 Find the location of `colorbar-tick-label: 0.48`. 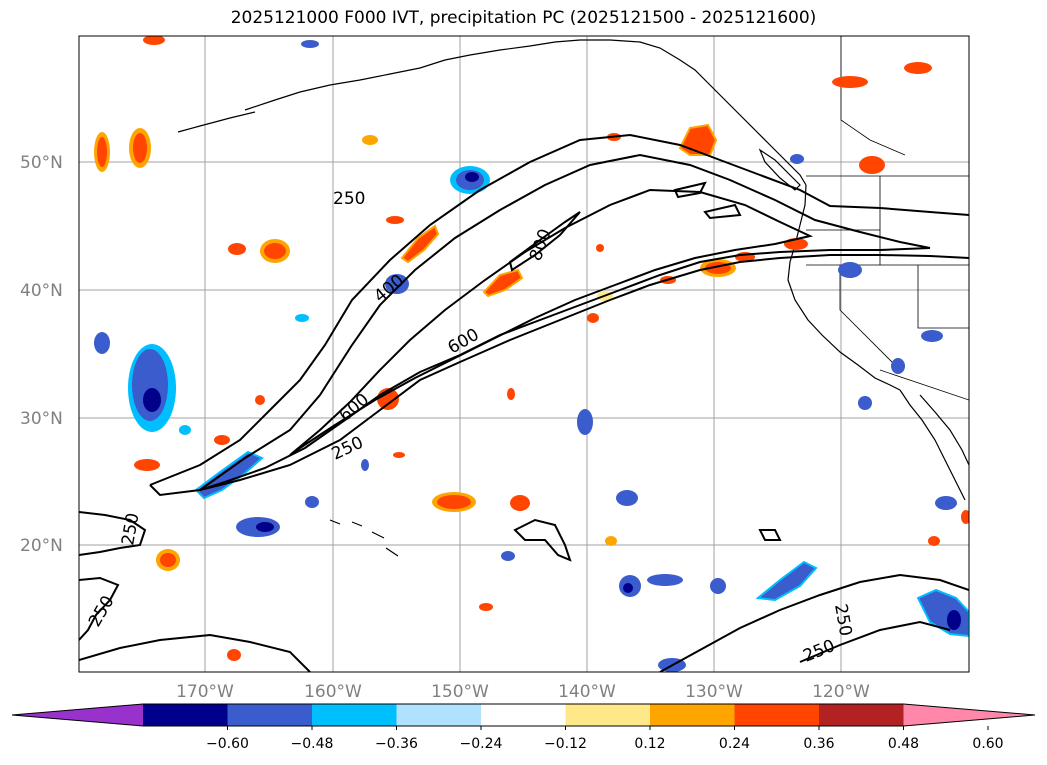

colorbar-tick-label: 0.48 is located at coordinates (903, 744).